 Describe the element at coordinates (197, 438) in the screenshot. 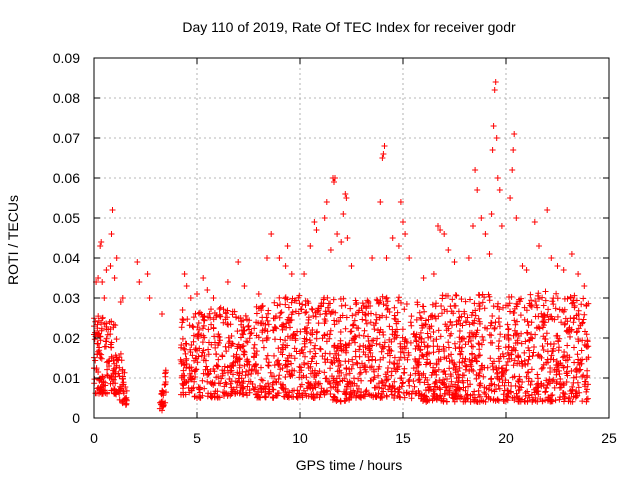

I see `x-tick-label: 5` at that location.